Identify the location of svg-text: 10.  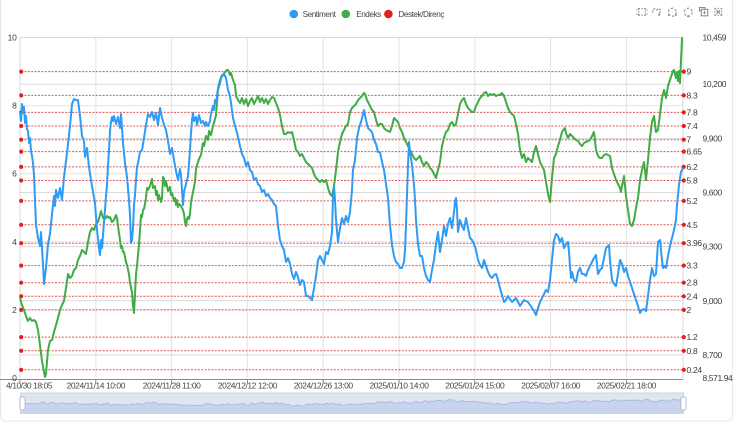
(12, 38).